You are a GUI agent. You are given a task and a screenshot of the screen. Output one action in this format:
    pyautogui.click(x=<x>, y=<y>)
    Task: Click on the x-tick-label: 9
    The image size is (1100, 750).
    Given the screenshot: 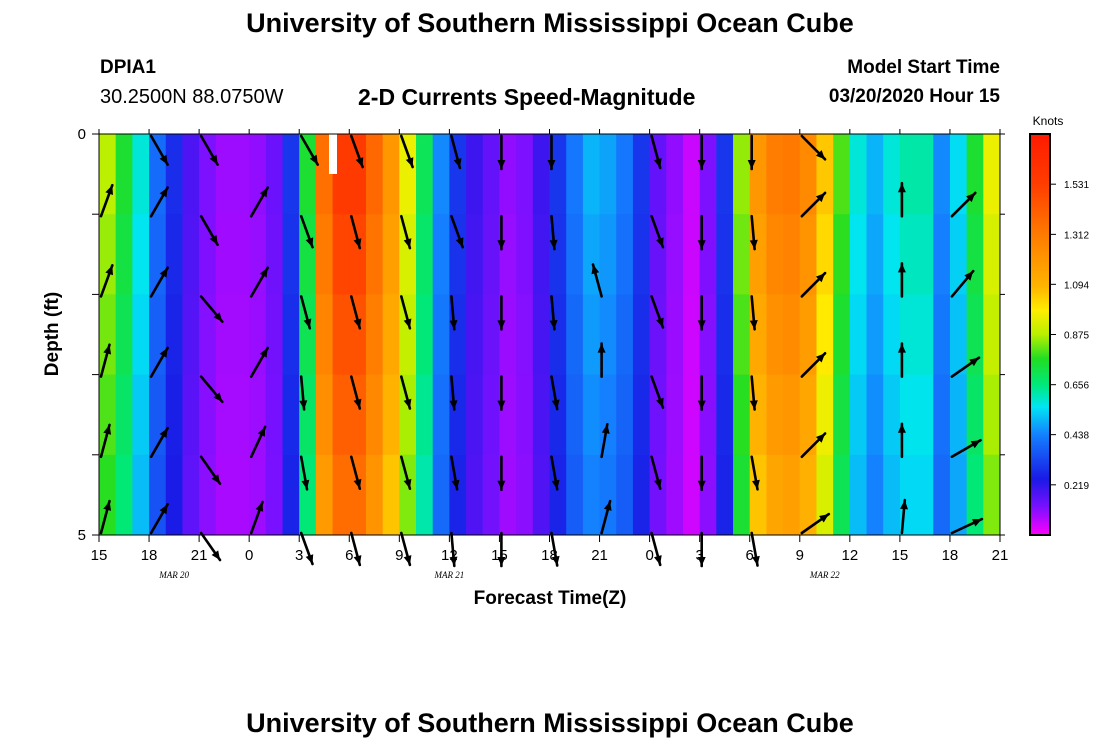 What is the action you would take?
    pyautogui.click(x=800, y=555)
    